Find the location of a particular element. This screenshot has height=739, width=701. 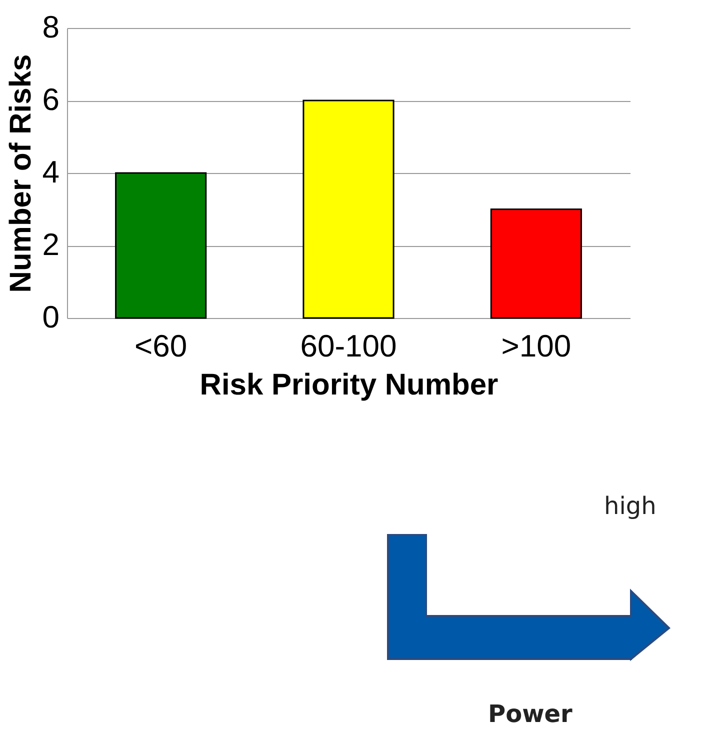

x-tick-label: >100 is located at coordinates (536, 346).